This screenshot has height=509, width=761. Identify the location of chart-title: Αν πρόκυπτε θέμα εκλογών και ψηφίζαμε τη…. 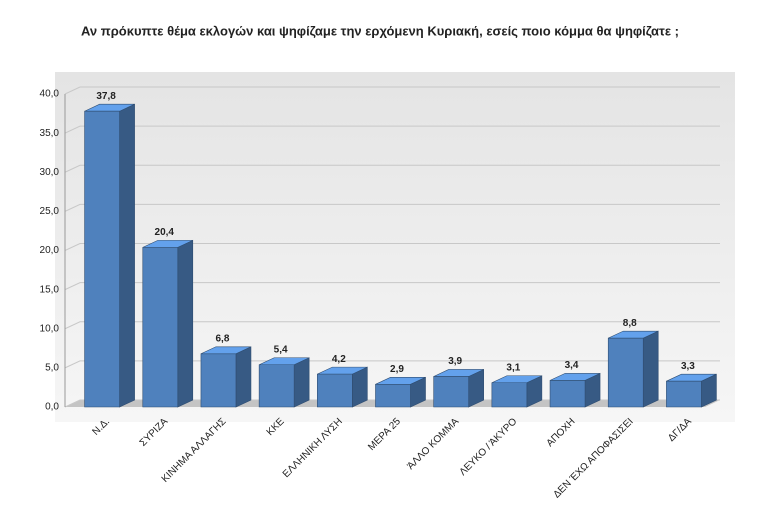
(380, 30).